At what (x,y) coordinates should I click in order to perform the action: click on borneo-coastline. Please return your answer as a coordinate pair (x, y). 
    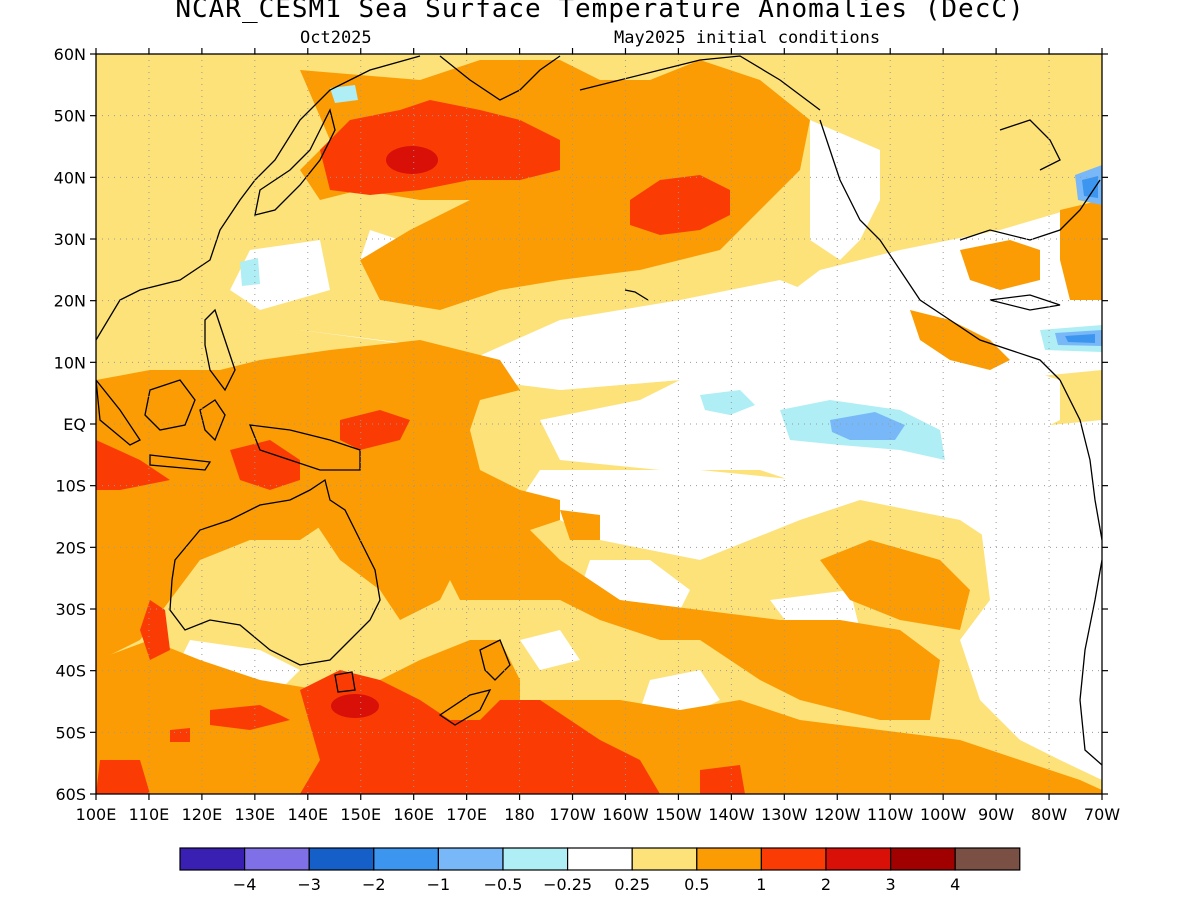
    Looking at the image, I should click on (170, 405).